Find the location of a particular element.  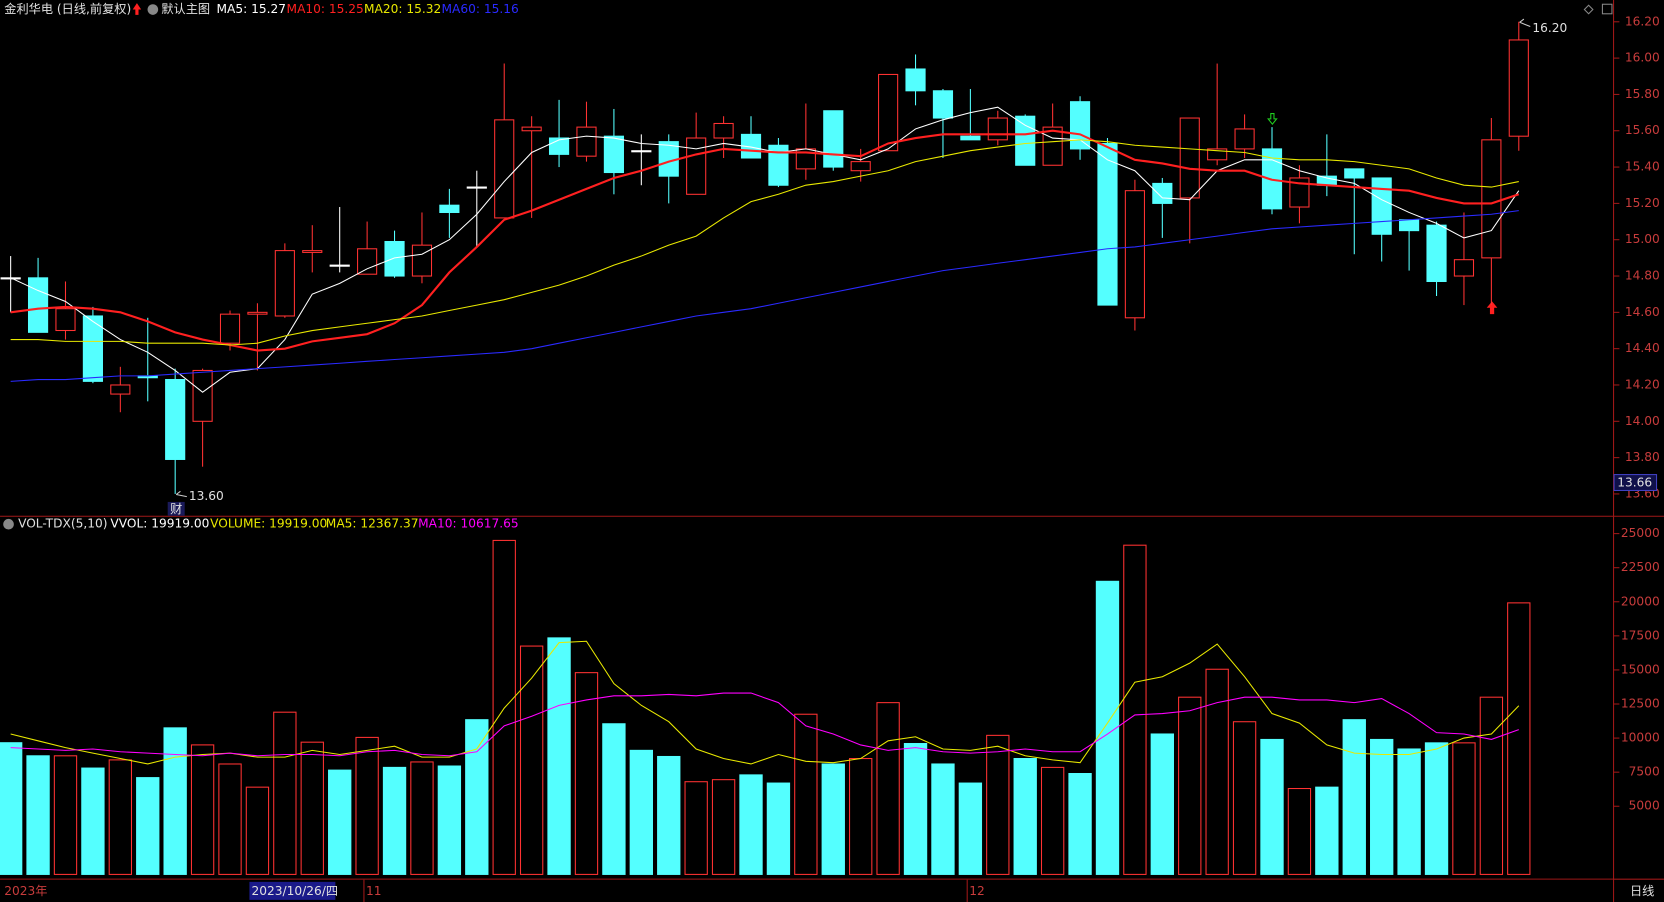

annotation-box is located at coordinates (176, 508).